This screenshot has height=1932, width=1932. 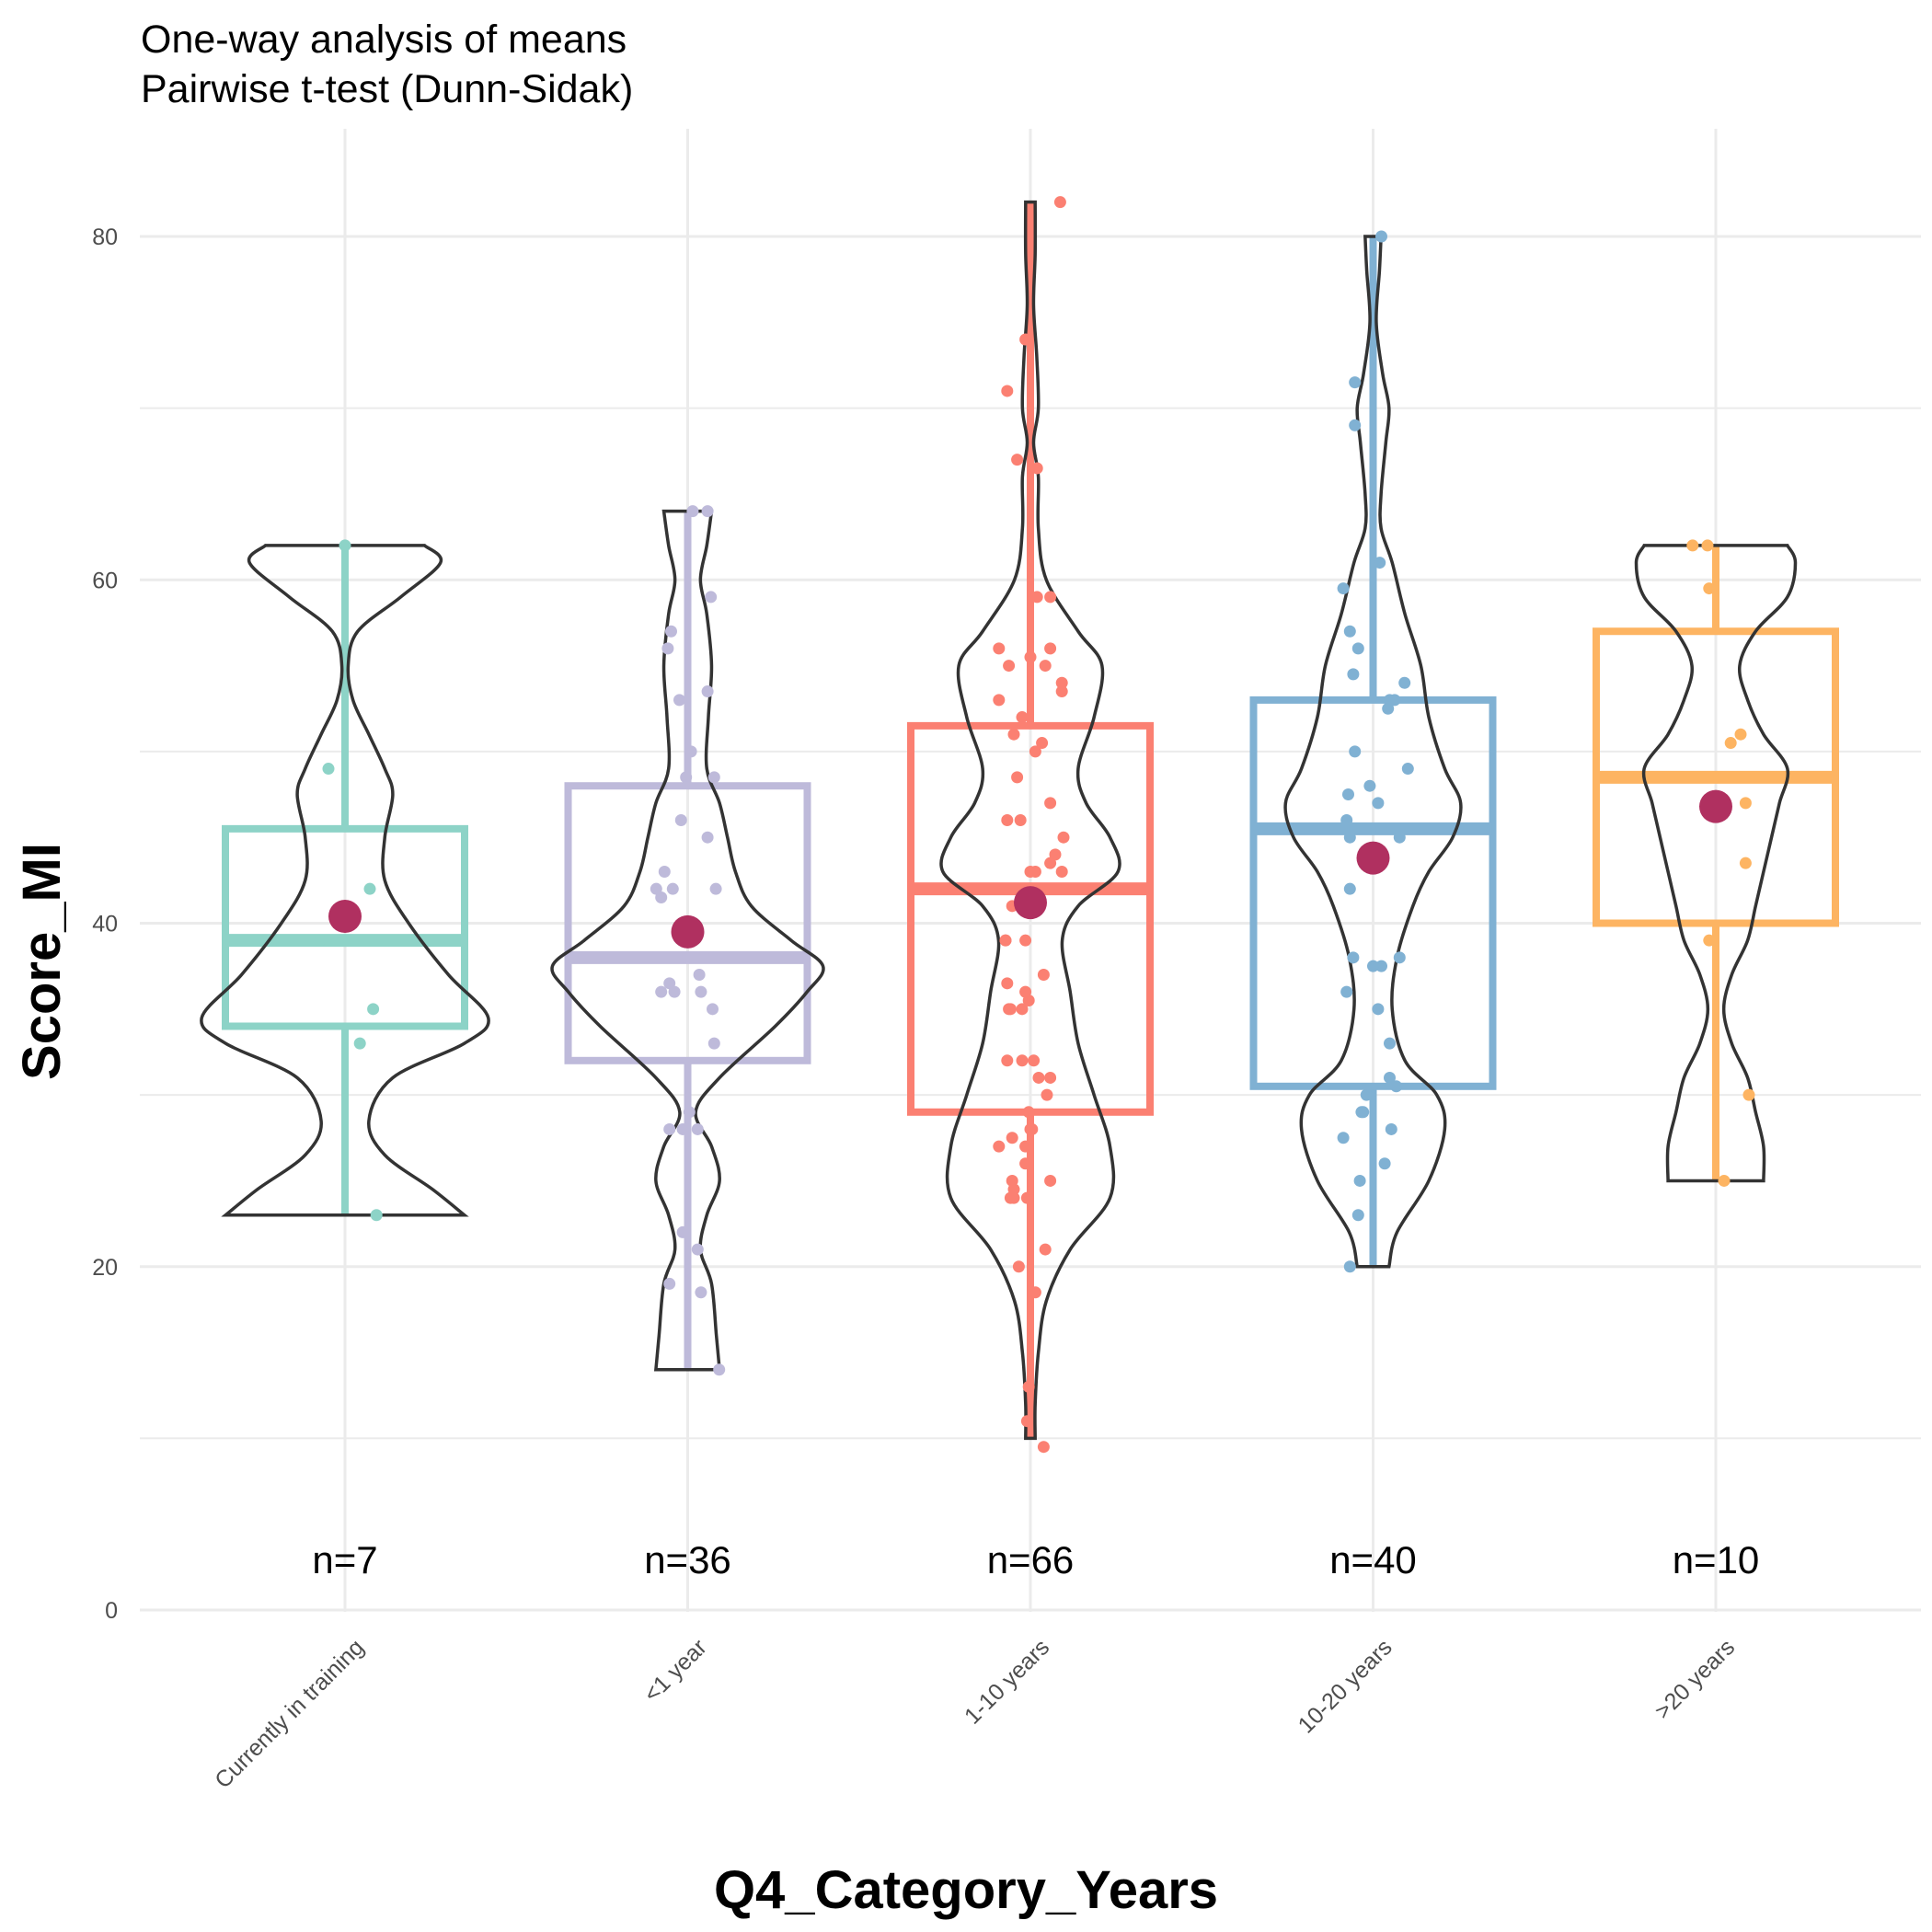 What do you see at coordinates (966, 1890) in the screenshot?
I see `x-axis-label: Q4_Category_Years` at bounding box center [966, 1890].